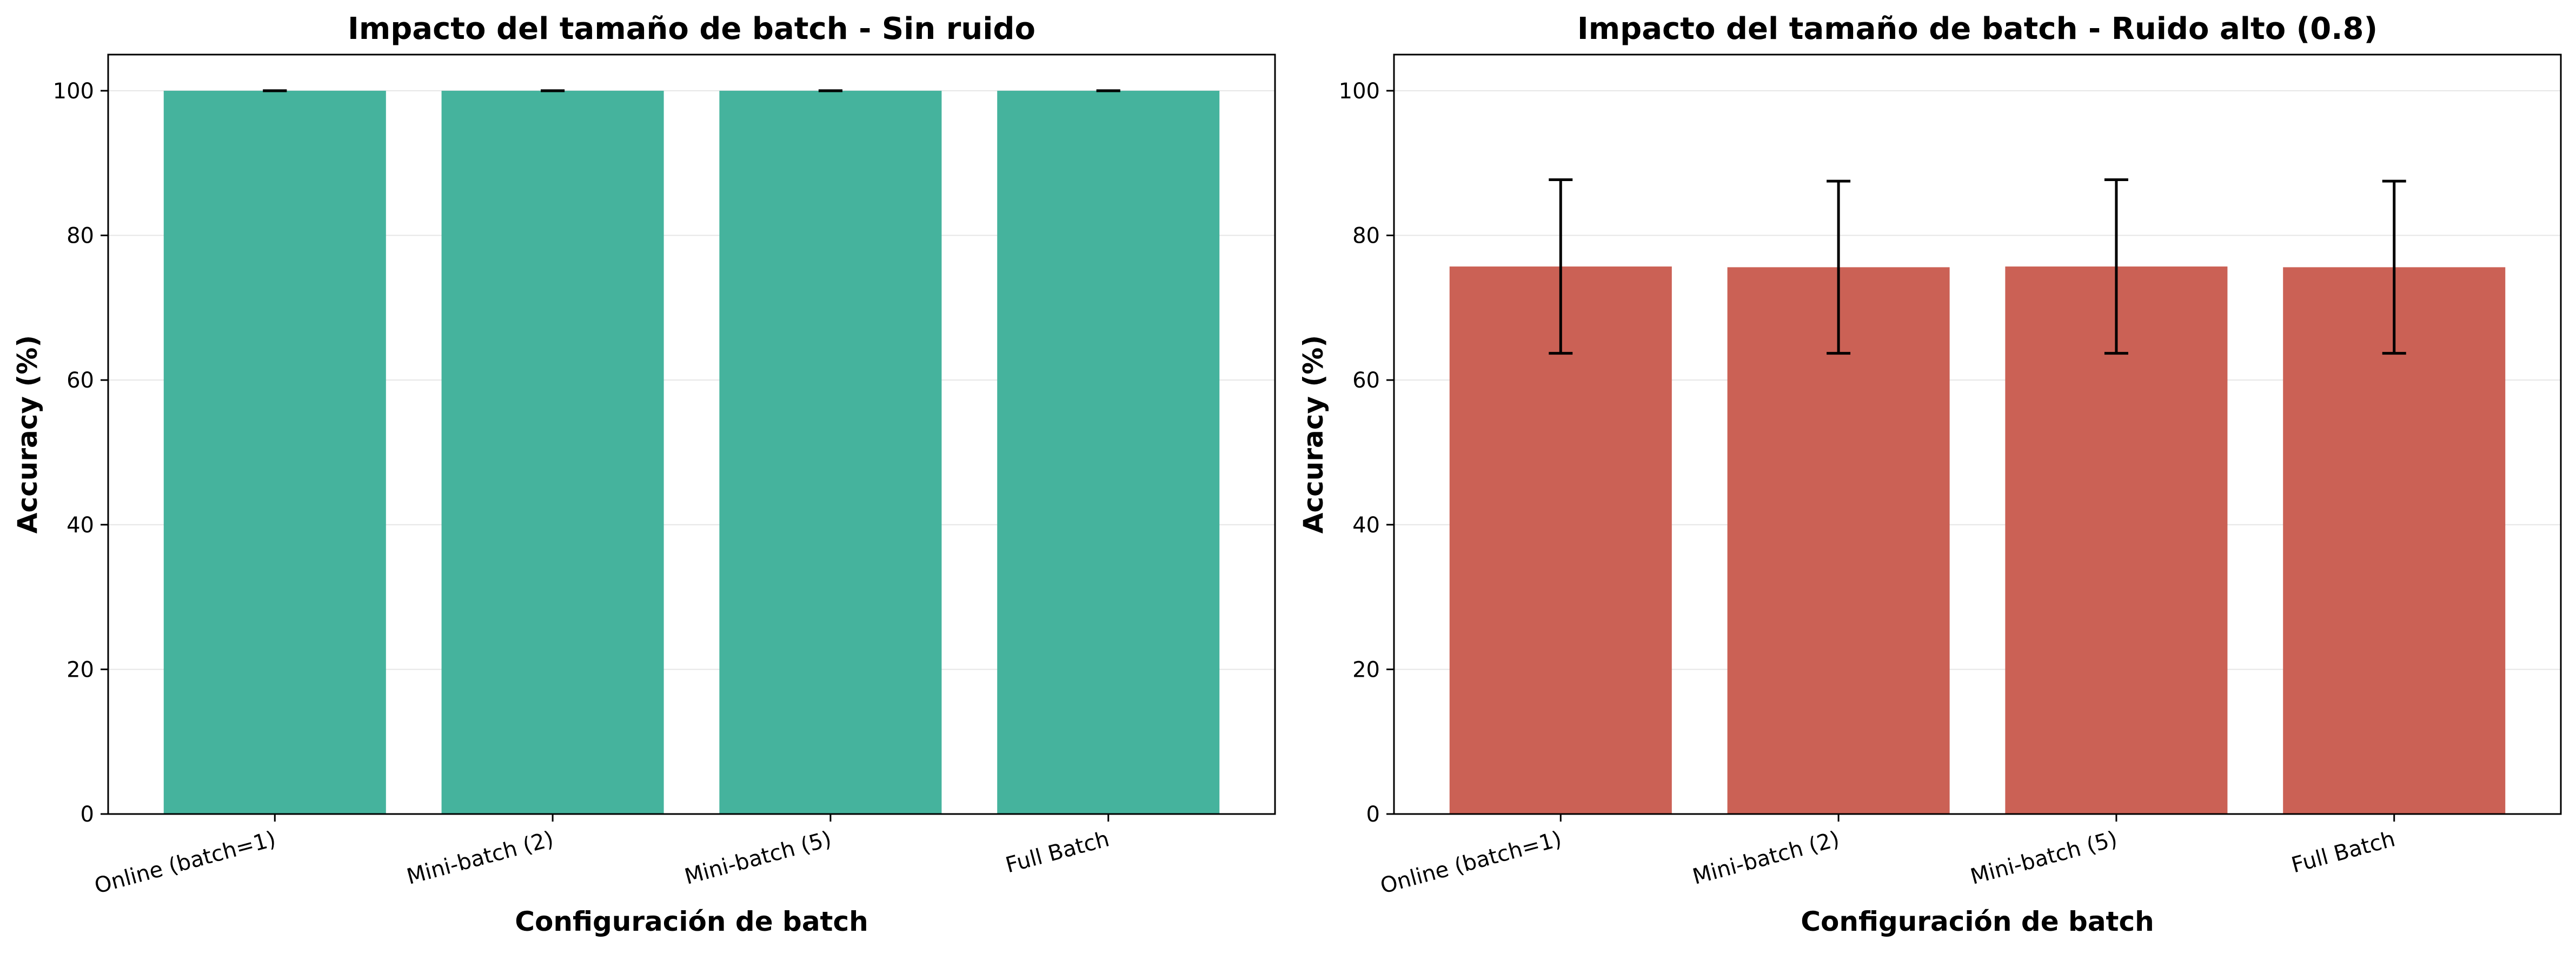  I want to click on chart-title: Impacto del tamaño de batch - Sin ruido, so click(691, 28).